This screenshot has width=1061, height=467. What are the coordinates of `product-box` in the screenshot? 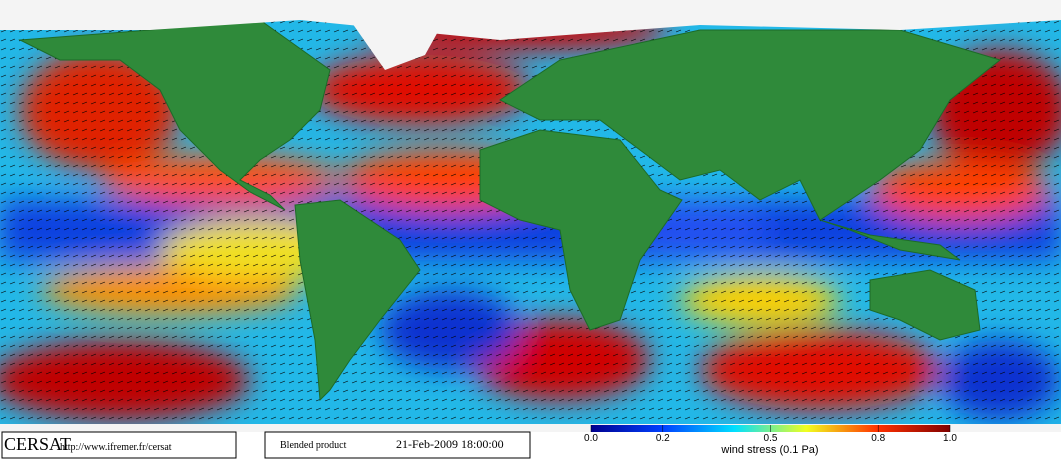 It's located at (397, 445).